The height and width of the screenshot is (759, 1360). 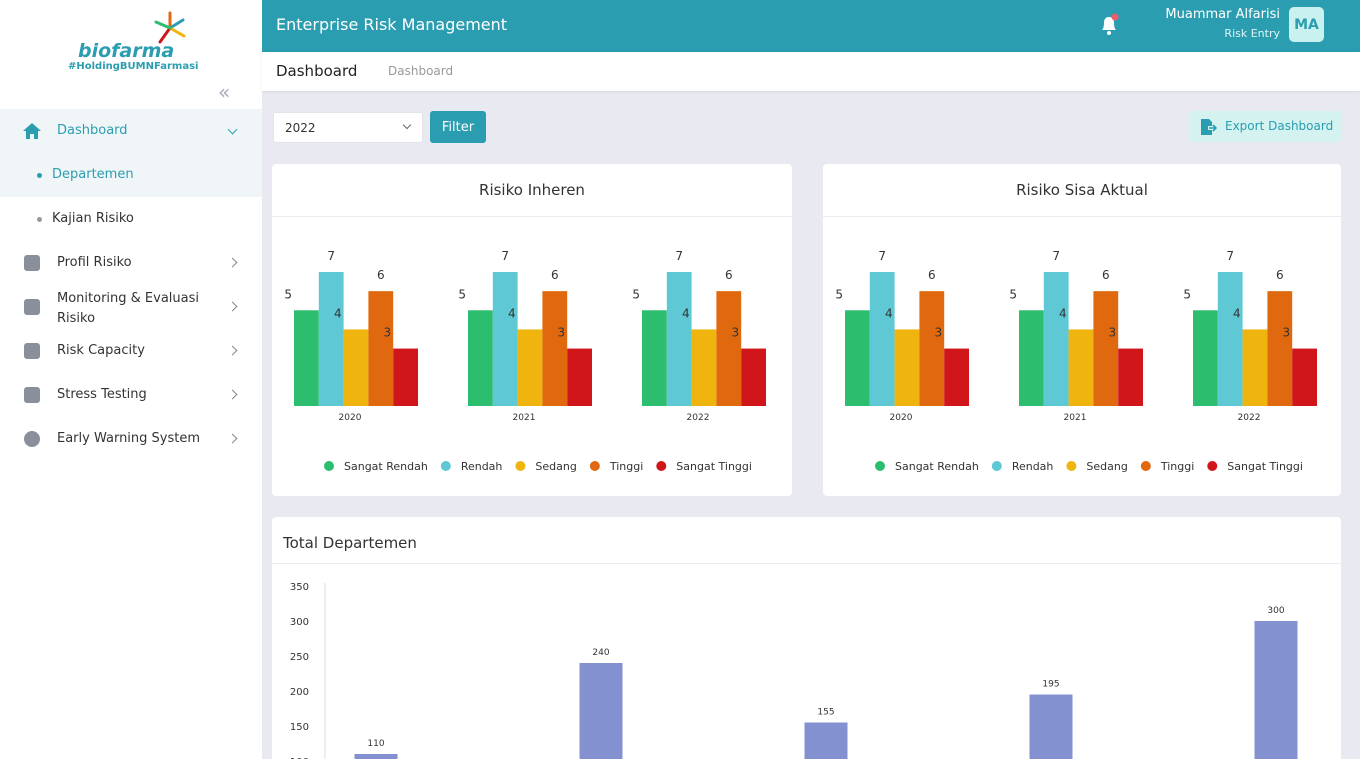 I want to click on menu-item: Risk Capacity, so click(x=101, y=350).